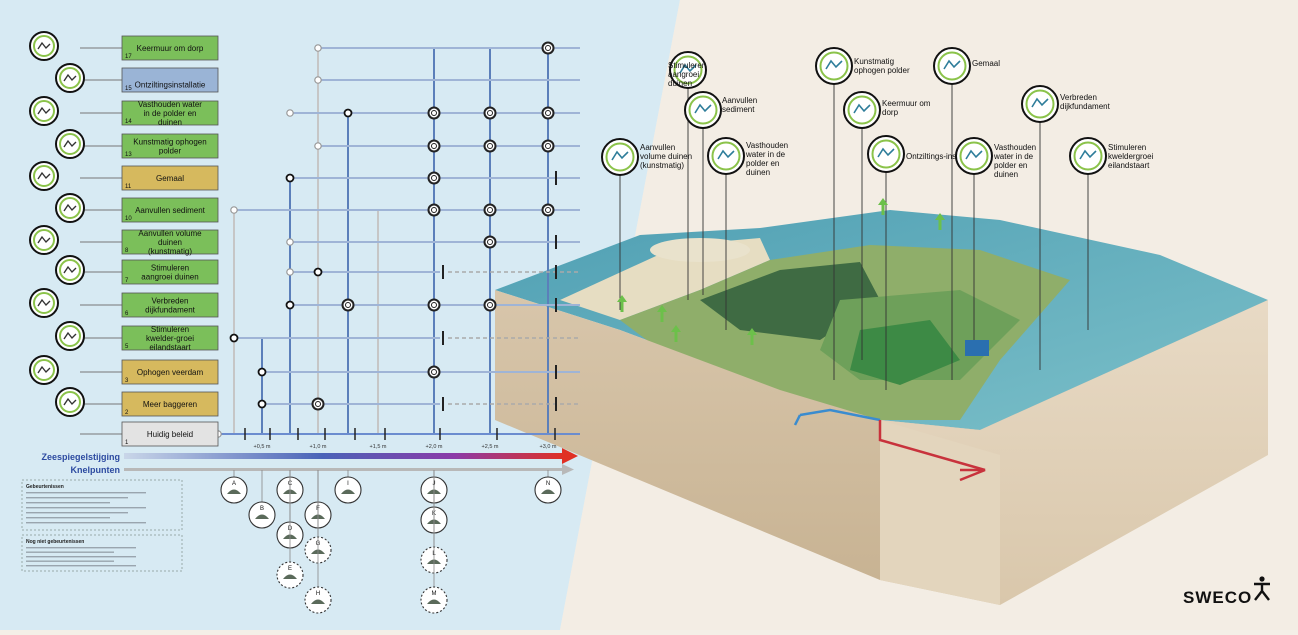 Image resolution: width=1298 pixels, height=635 pixels. What do you see at coordinates (44, 240) in the screenshot?
I see `dune-volume-icon` at bounding box center [44, 240].